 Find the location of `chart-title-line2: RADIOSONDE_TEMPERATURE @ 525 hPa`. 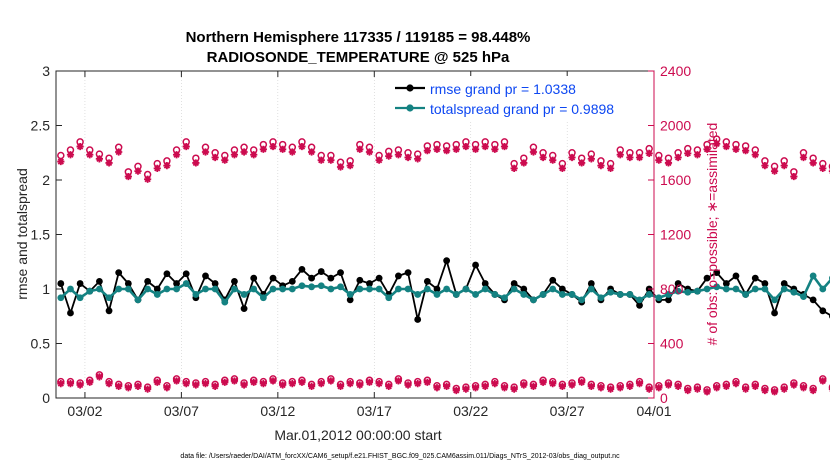

chart-title-line2: RADIOSONDE_TEMPERATURE @ 525 hPa is located at coordinates (358, 57).